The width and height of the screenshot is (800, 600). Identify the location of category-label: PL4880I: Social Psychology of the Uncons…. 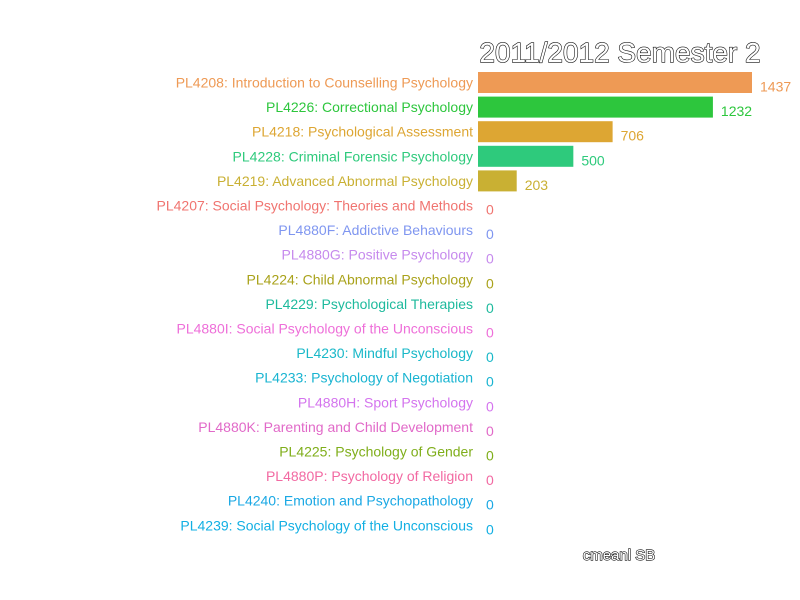
(324, 329).